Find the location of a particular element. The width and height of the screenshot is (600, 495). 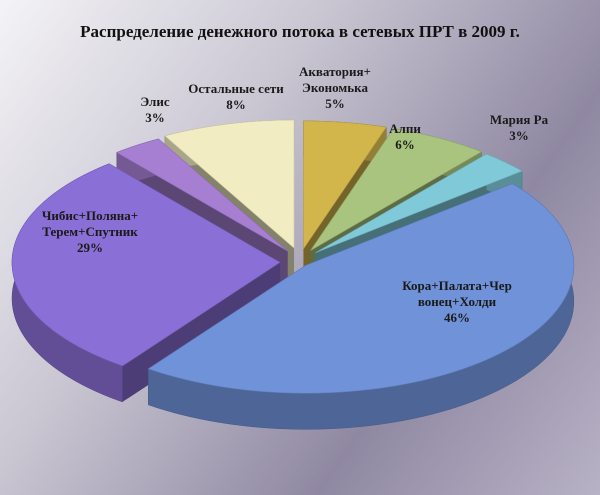

value-label: 6% is located at coordinates (405, 144).